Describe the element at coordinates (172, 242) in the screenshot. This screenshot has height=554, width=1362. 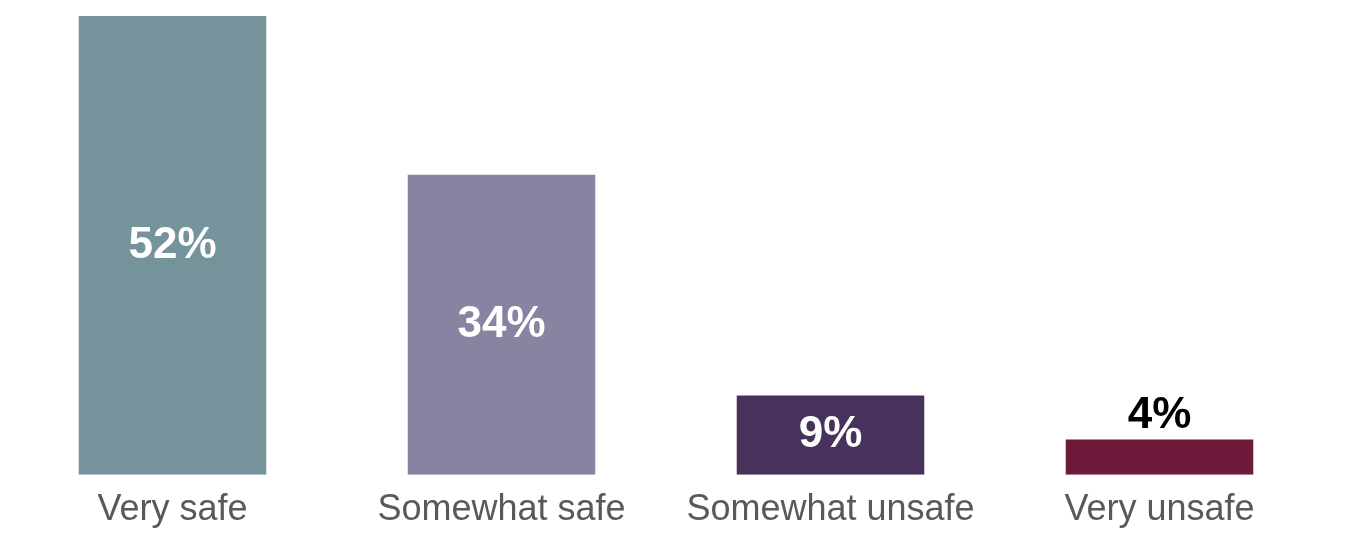
I see `data-label: 52%` at that location.